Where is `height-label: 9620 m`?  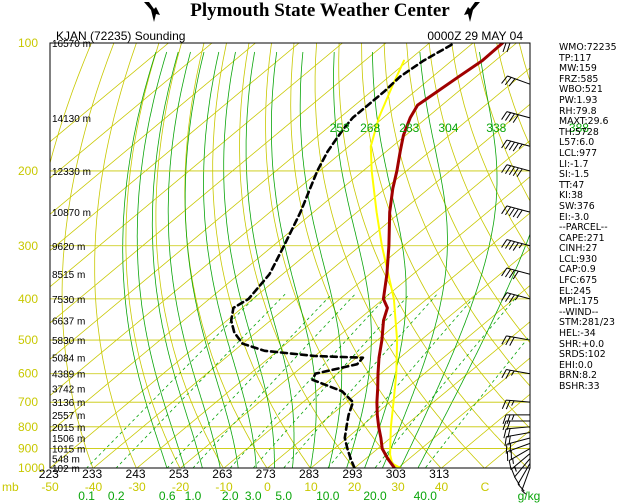
height-label: 9620 m is located at coordinates (68, 247).